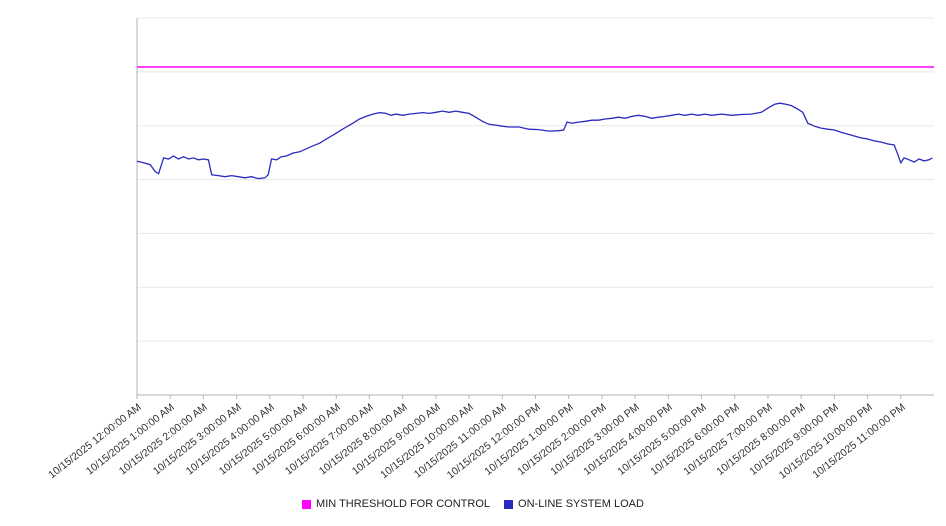 The image size is (946, 526). I want to click on min-threshold-swatch-icon, so click(307, 504).